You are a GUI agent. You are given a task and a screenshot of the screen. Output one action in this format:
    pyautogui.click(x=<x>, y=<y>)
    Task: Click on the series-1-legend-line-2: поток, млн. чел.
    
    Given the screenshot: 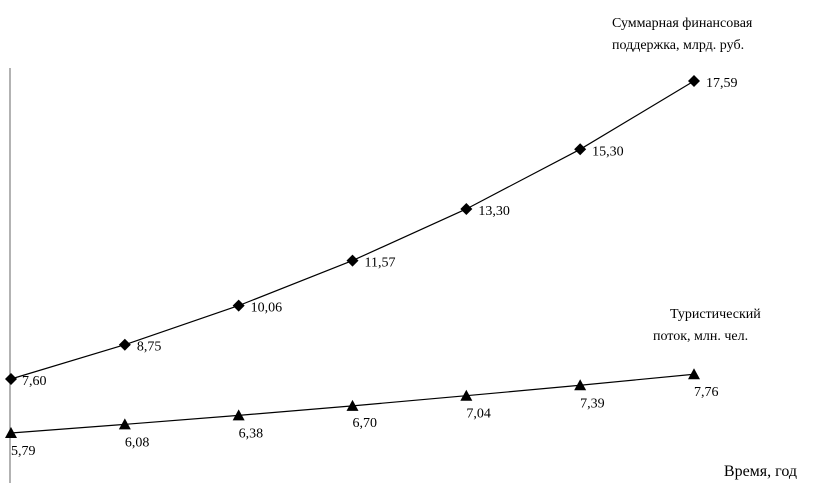 What is the action you would take?
    pyautogui.click(x=700, y=336)
    